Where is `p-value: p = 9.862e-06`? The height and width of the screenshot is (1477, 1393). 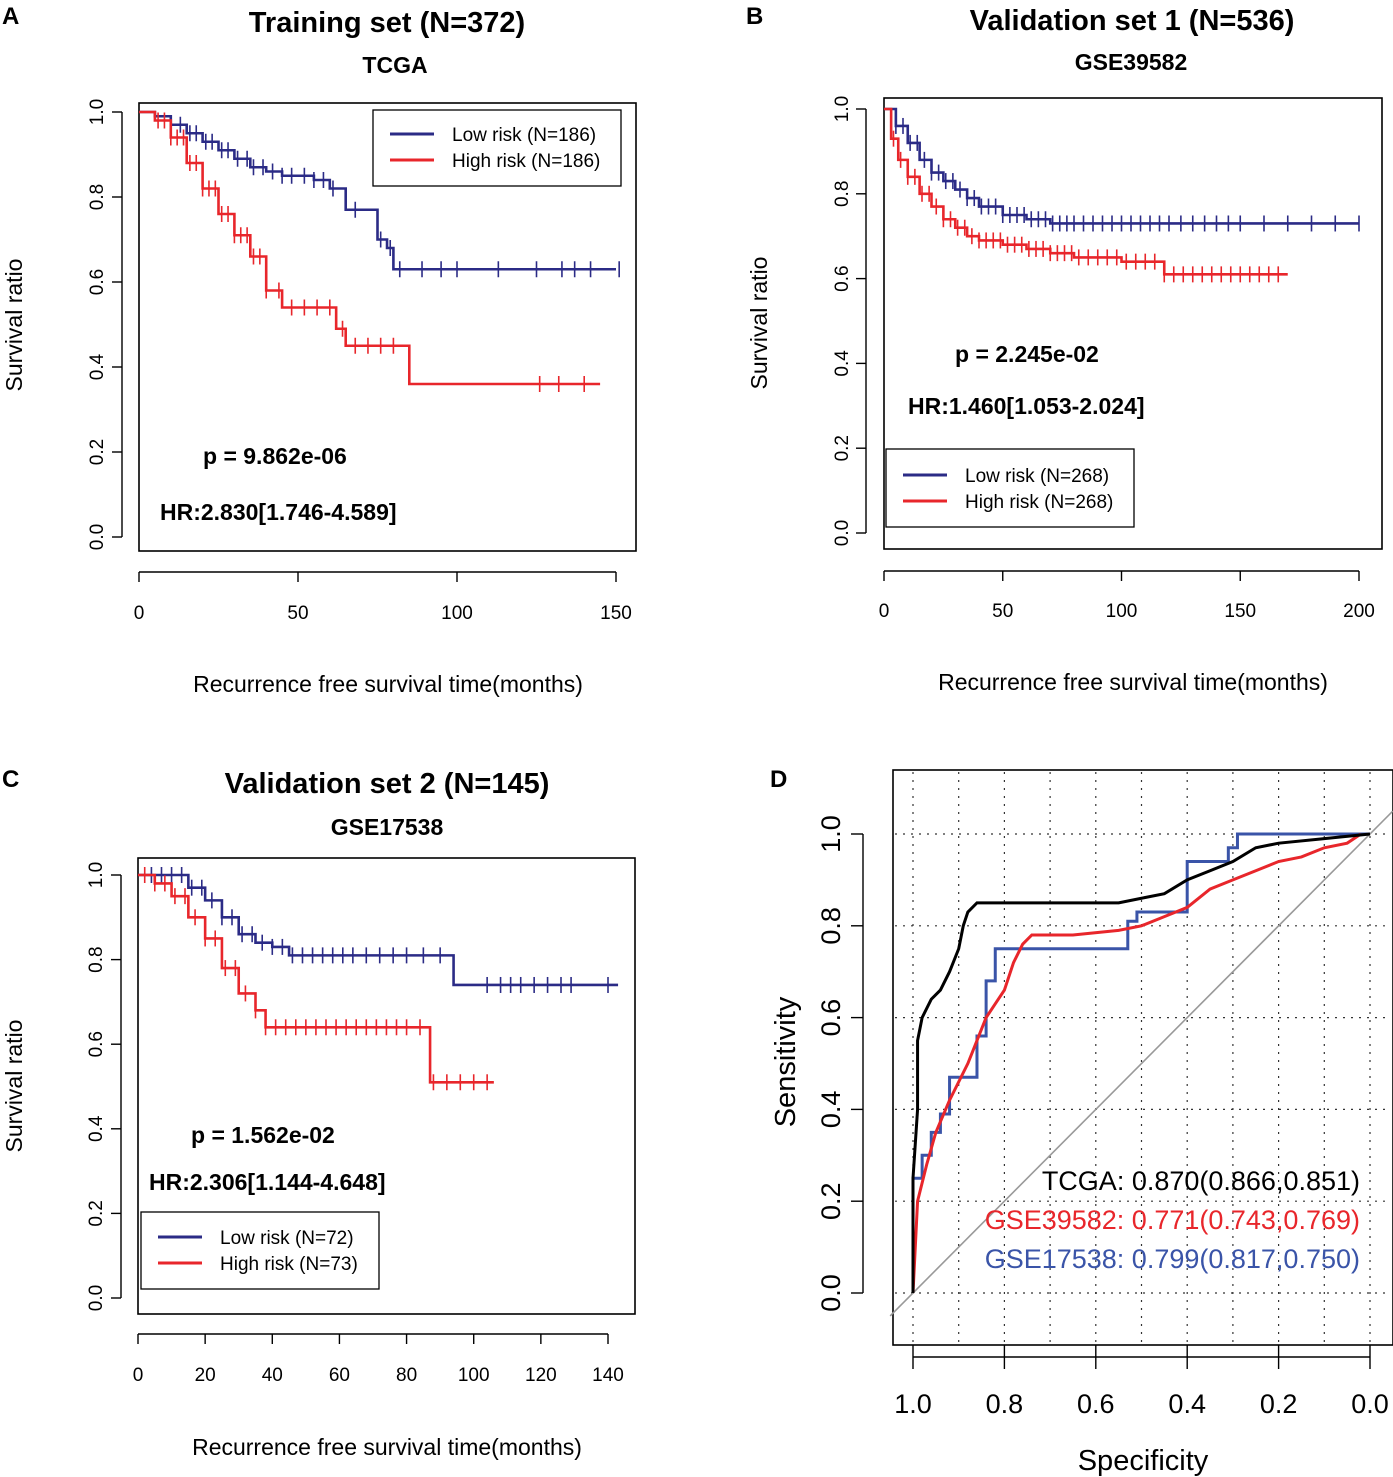
p-value: p = 9.862e-06 is located at coordinates (275, 456).